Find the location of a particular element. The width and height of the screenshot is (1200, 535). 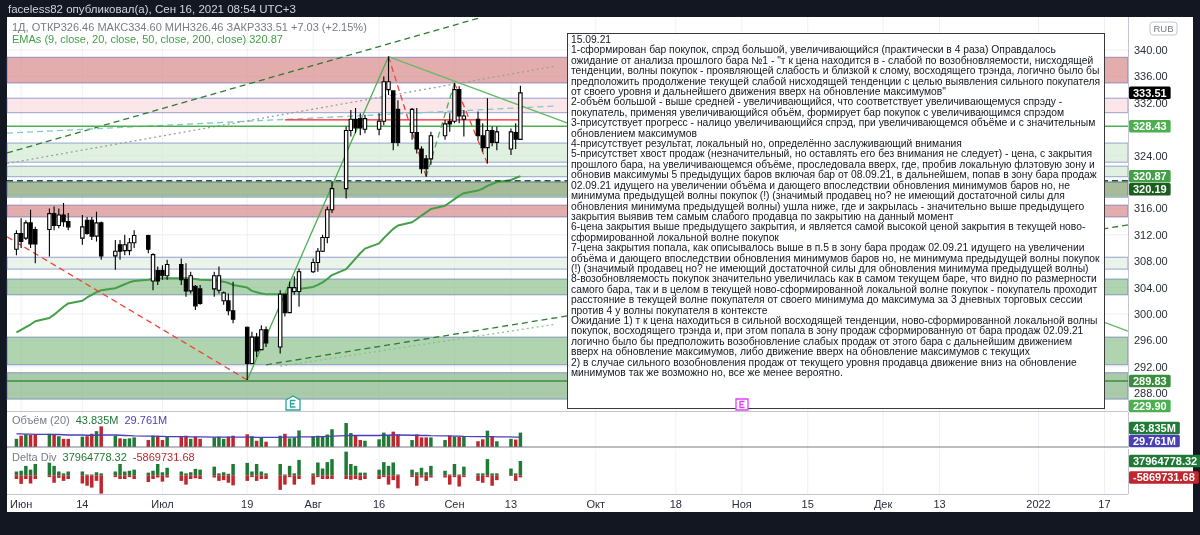

x-tick-label: 18 is located at coordinates (675, 504).